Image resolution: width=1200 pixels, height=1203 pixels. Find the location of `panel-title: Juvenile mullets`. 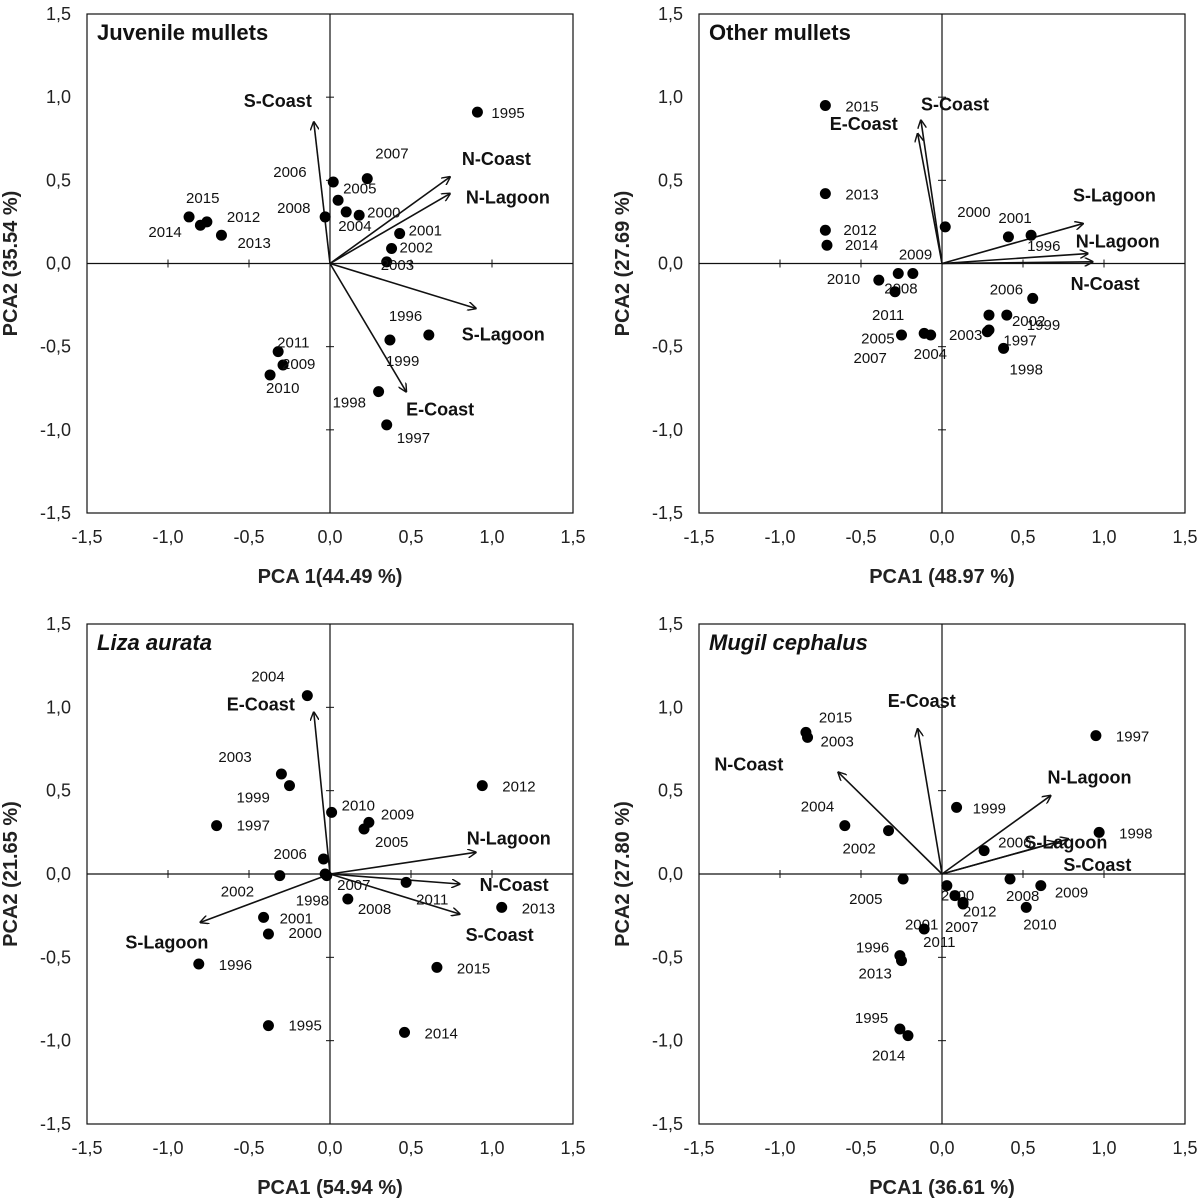

panel-title: Juvenile mullets is located at coordinates (182, 32).